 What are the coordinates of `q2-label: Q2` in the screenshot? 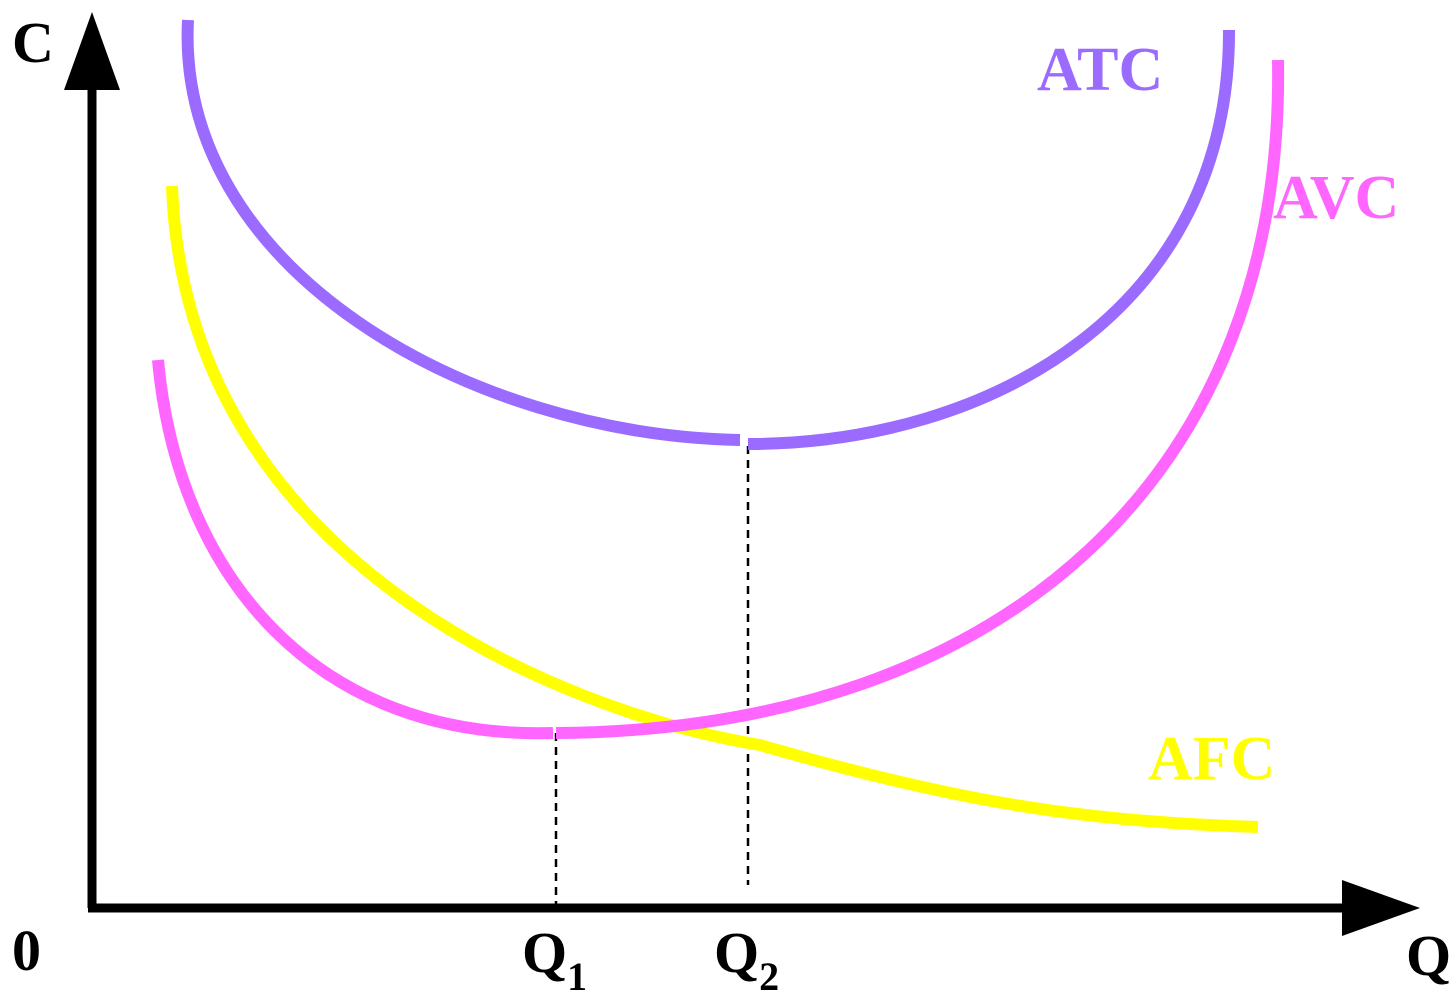 It's located at (746, 957).